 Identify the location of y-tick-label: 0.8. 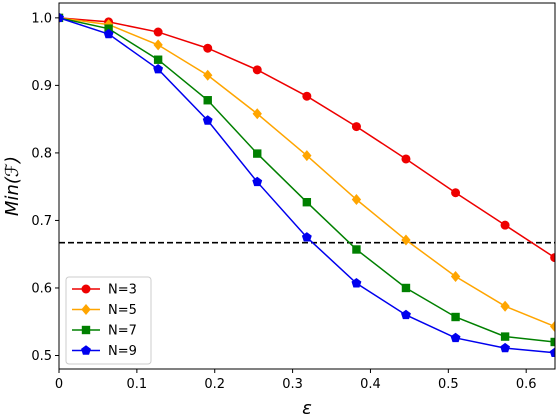
(41, 153).